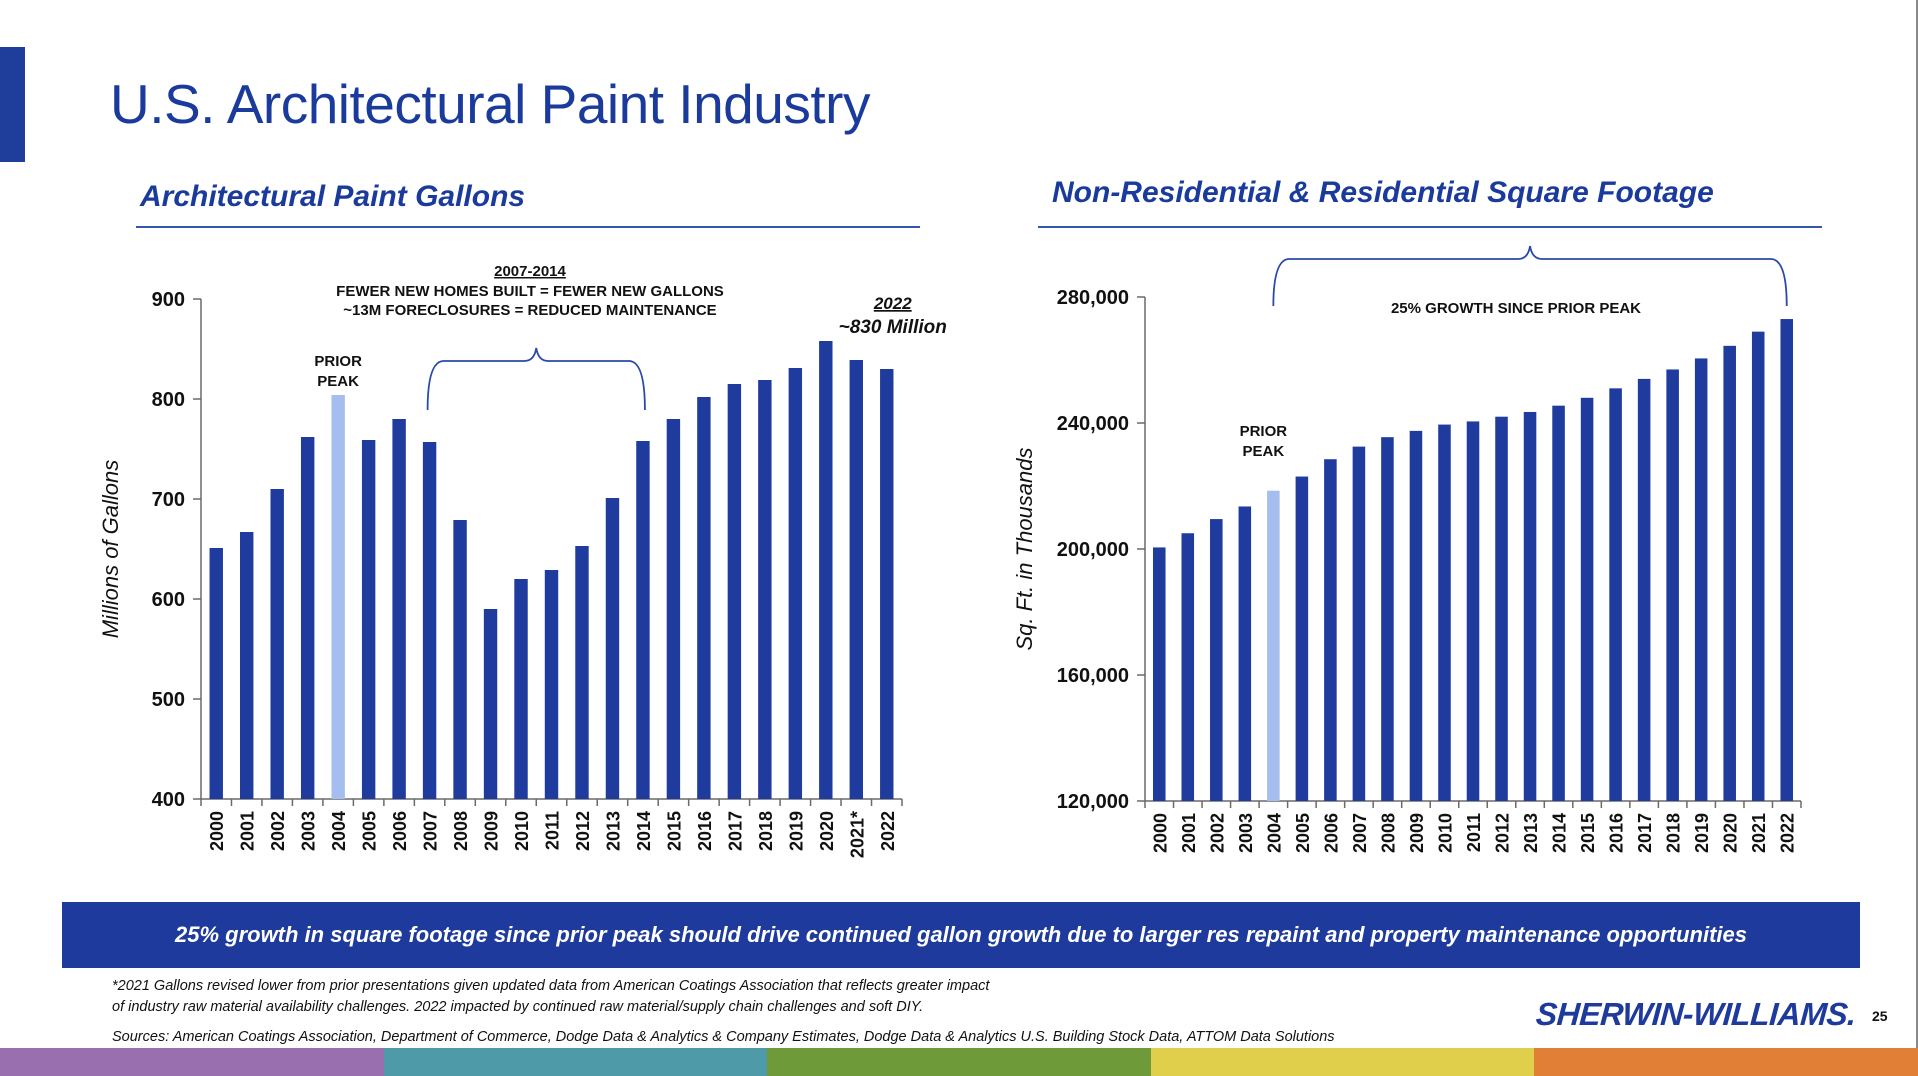 Image resolution: width=1918 pixels, height=1076 pixels. What do you see at coordinates (528, 227) in the screenshot?
I see `chart1-title-rule` at bounding box center [528, 227].